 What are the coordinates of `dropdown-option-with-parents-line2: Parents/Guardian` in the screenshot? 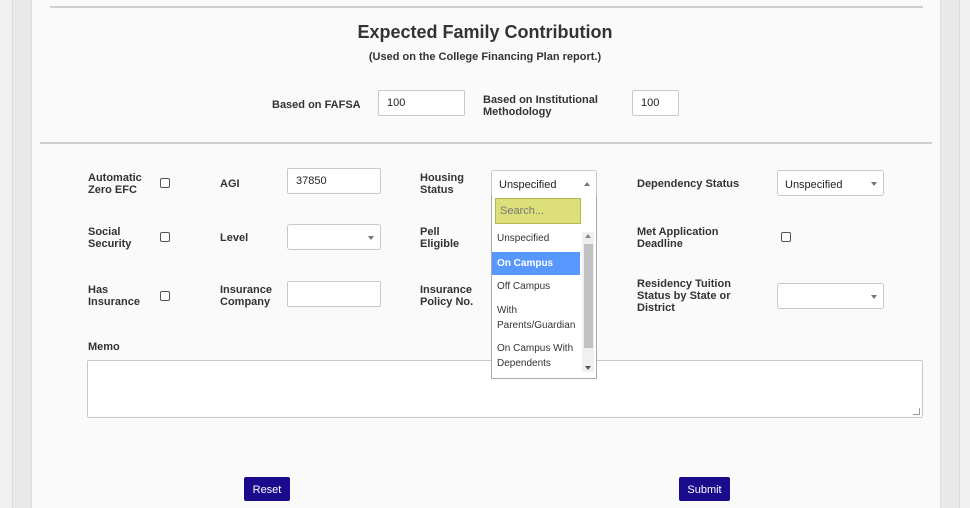 It's located at (536, 325).